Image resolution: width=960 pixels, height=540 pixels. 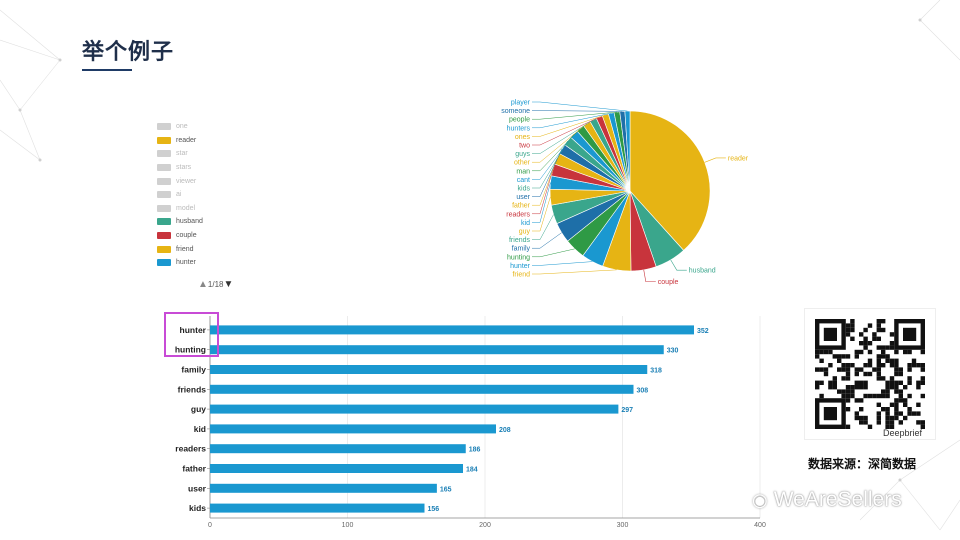 What do you see at coordinates (217, 181) in the screenshot?
I see `legend-item: viewer` at bounding box center [217, 181].